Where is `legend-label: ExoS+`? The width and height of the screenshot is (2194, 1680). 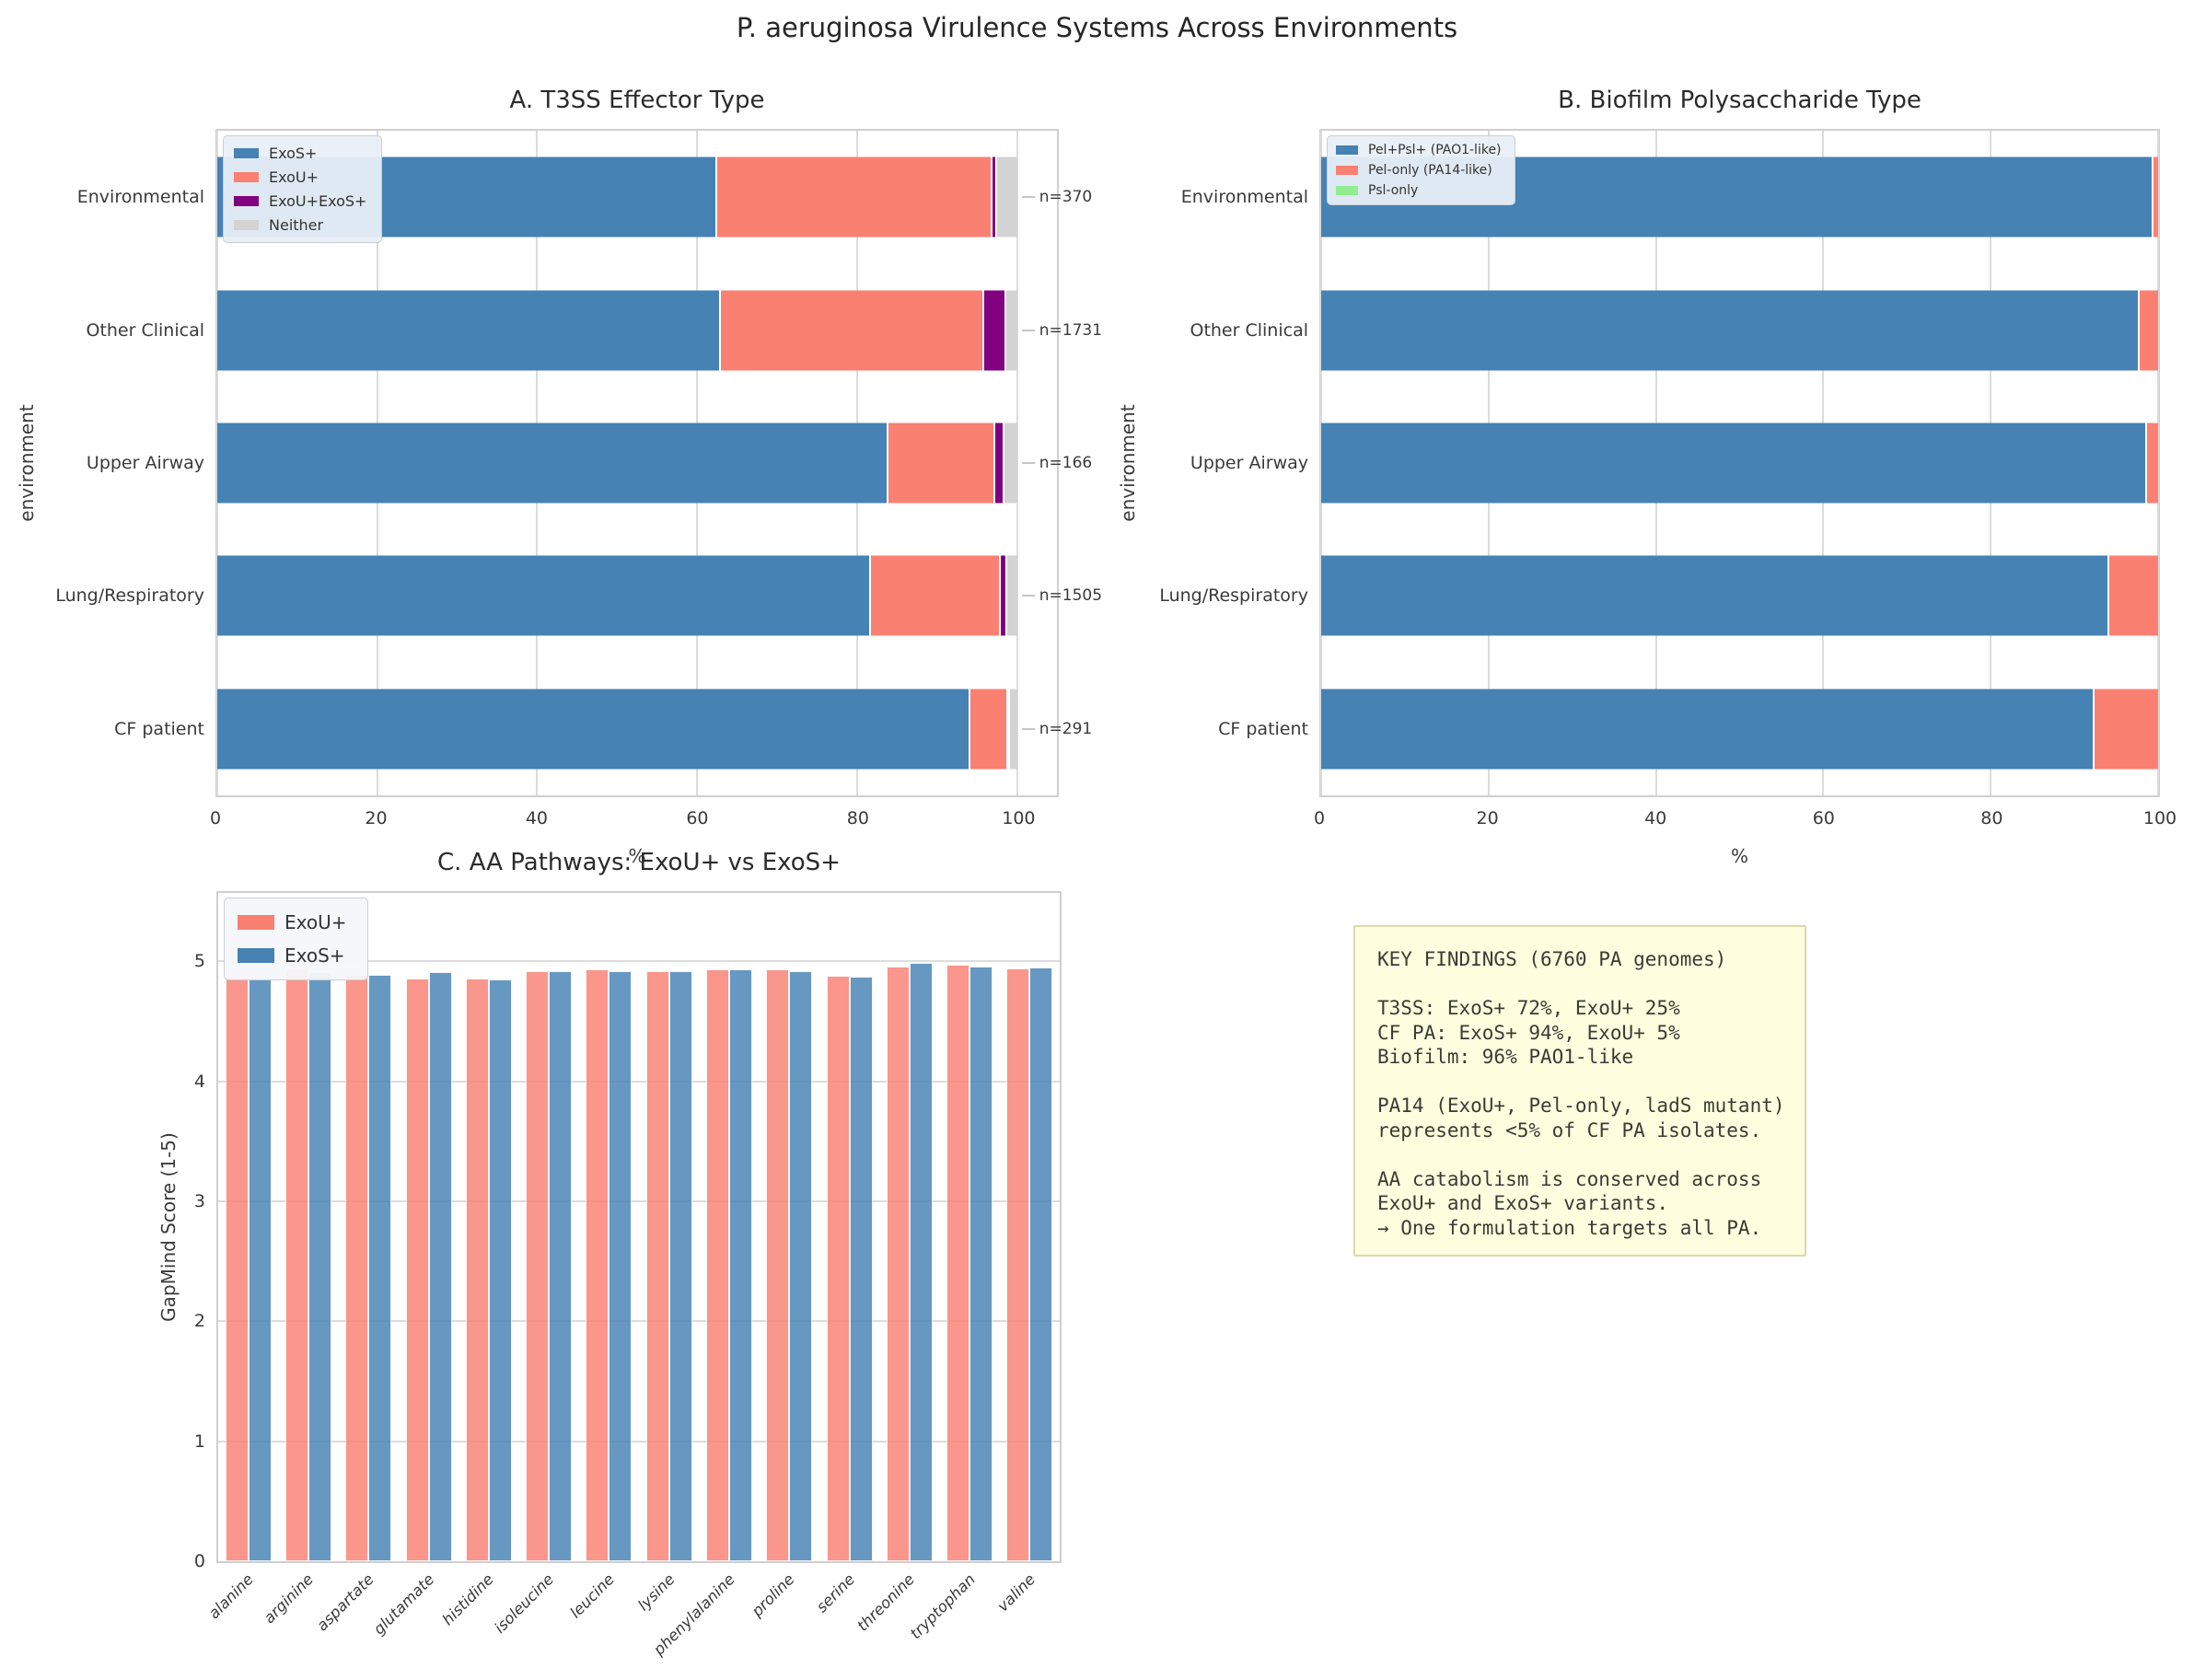
legend-label: ExoS+ is located at coordinates (314, 955).